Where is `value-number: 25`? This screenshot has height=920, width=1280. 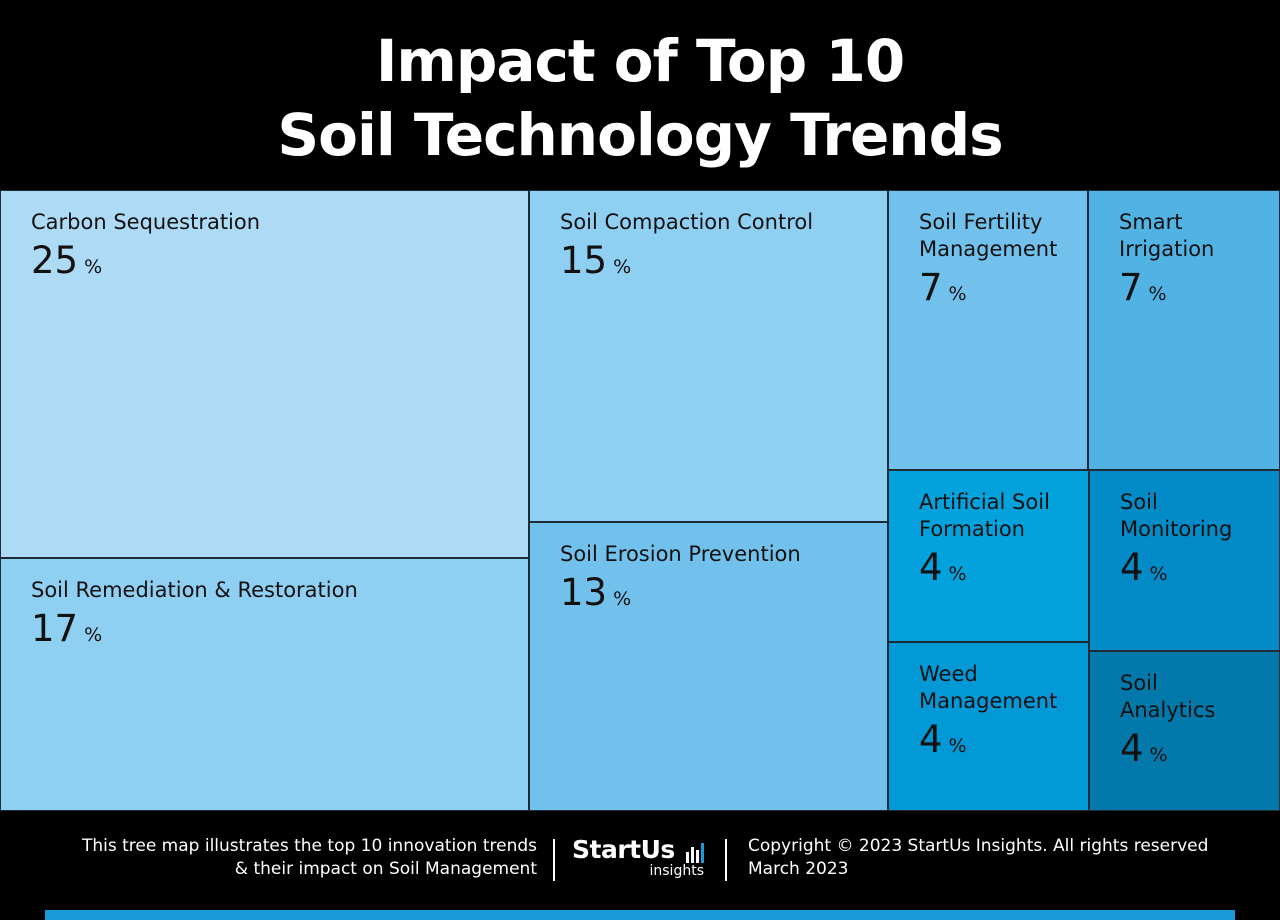
value-number: 25 is located at coordinates (55, 260).